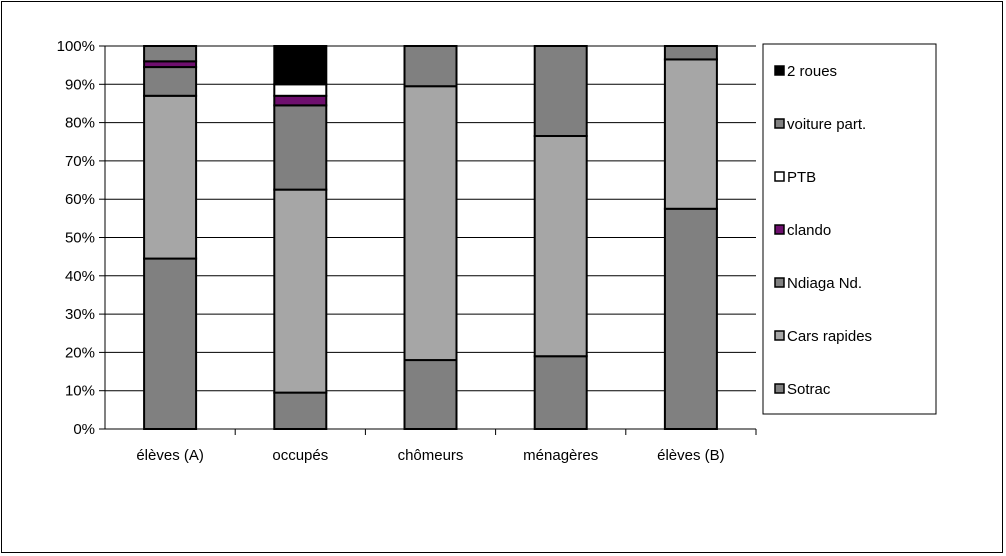 The height and width of the screenshot is (556, 1006). What do you see at coordinates (80, 352) in the screenshot?
I see `y-tick-label: 20%` at bounding box center [80, 352].